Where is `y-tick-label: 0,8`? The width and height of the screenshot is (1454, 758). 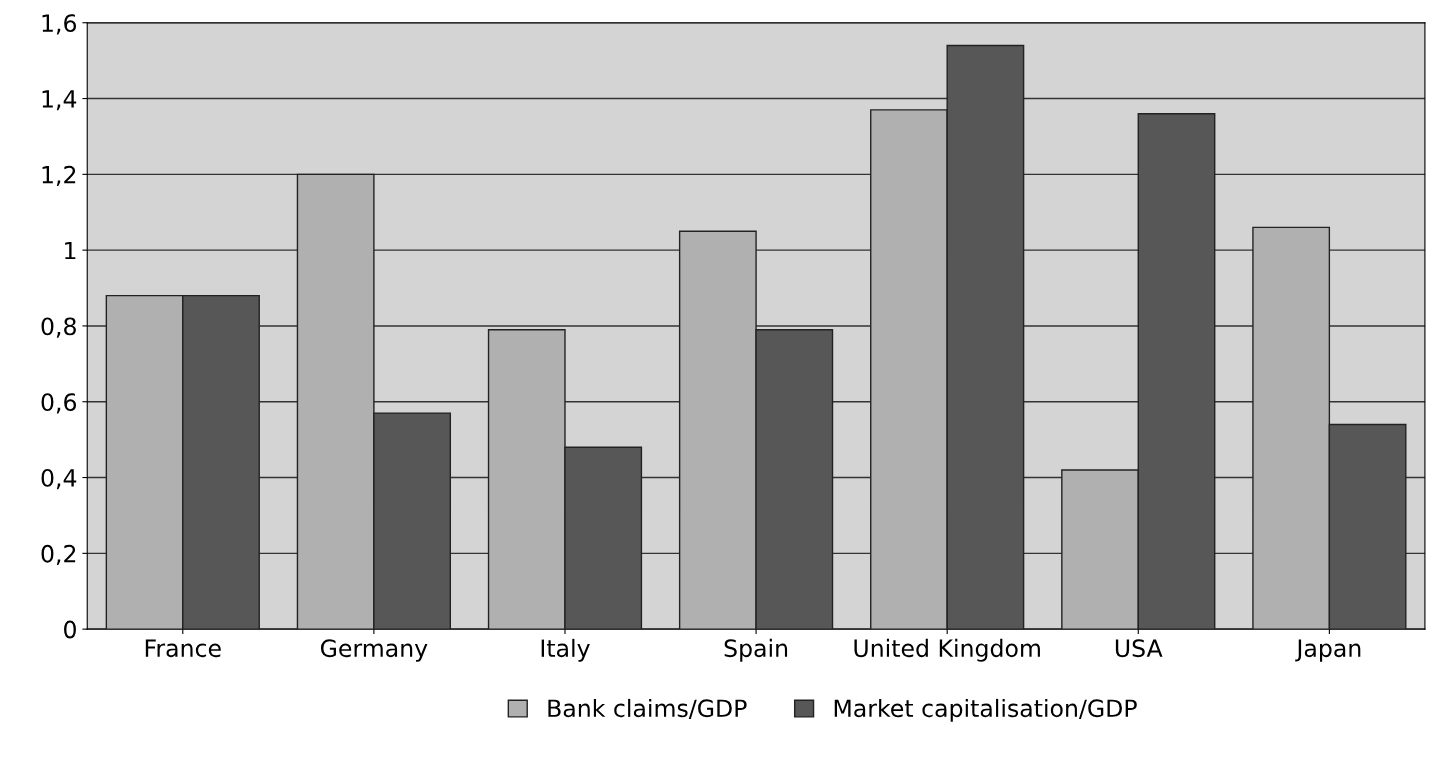 y-tick-label: 0,8 is located at coordinates (58, 327).